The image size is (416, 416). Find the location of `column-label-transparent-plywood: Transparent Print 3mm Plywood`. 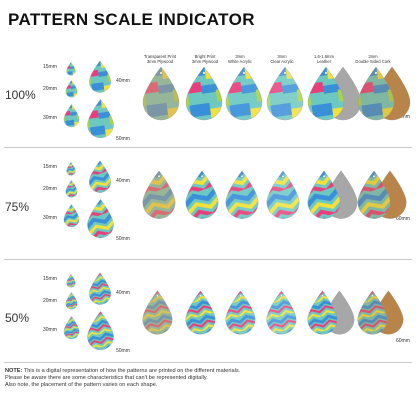

column-label-transparent-plywood: Transparent Print 3mm Plywood is located at coordinates (160, 59).